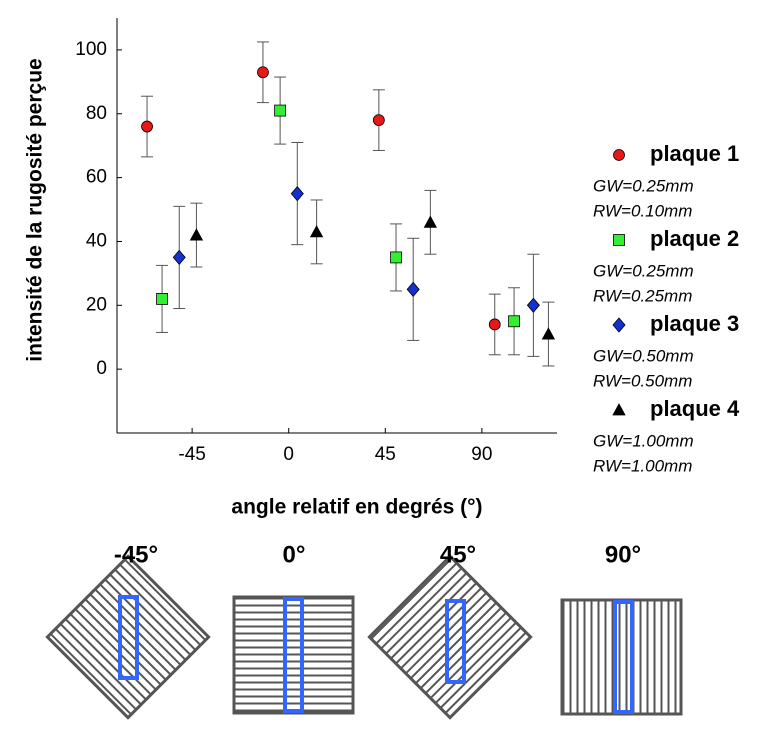 This screenshot has height=736, width=765. I want to click on x-tick-label: 0, so click(288, 454).